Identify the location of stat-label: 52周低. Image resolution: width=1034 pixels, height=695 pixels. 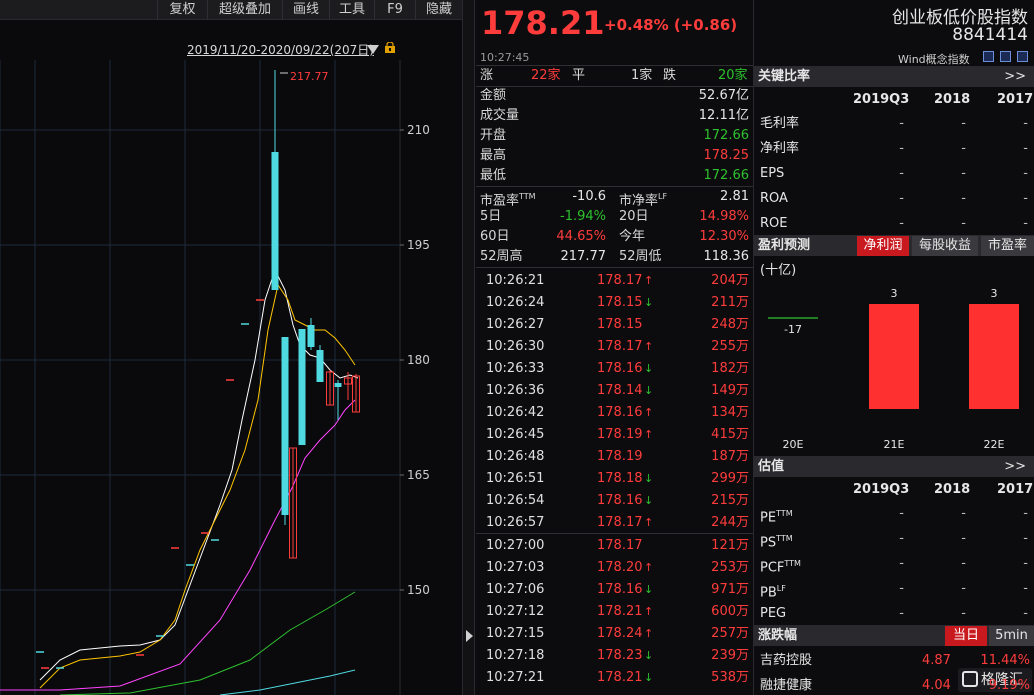
(640, 256).